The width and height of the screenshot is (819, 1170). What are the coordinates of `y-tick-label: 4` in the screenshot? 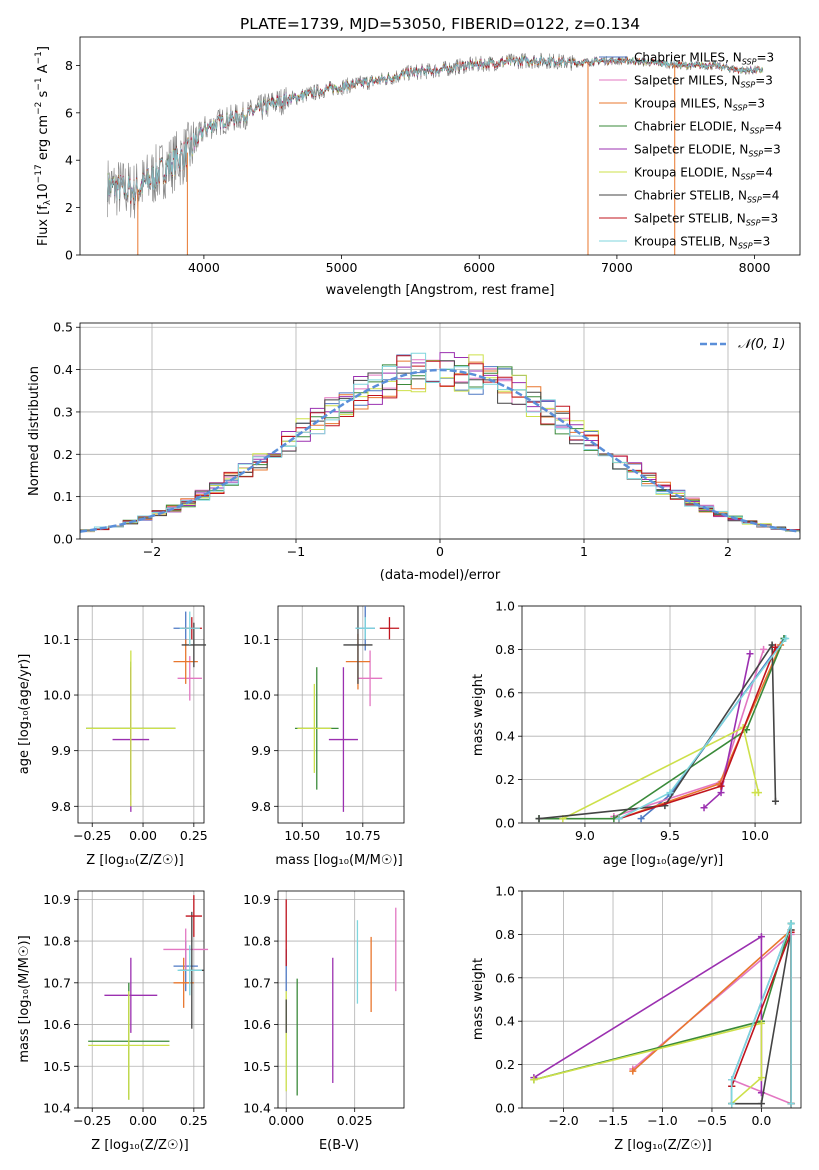 It's located at (69, 160).